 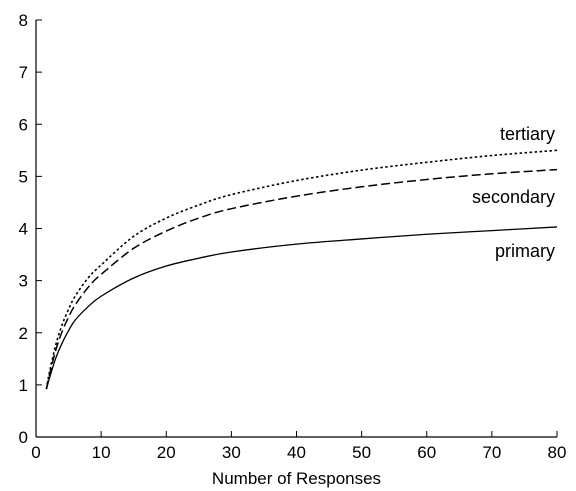 What do you see at coordinates (231, 452) in the screenshot?
I see `x-tick-label: 30` at bounding box center [231, 452].